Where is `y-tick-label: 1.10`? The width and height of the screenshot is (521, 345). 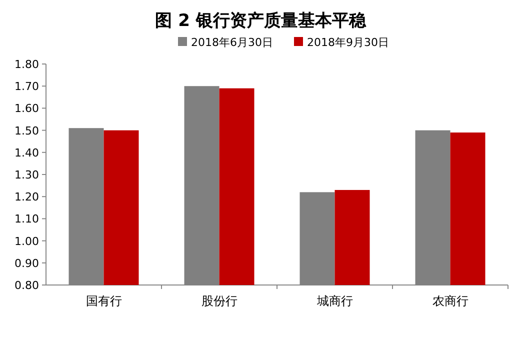
y-tick-label: 1.10 is located at coordinates (26, 219).